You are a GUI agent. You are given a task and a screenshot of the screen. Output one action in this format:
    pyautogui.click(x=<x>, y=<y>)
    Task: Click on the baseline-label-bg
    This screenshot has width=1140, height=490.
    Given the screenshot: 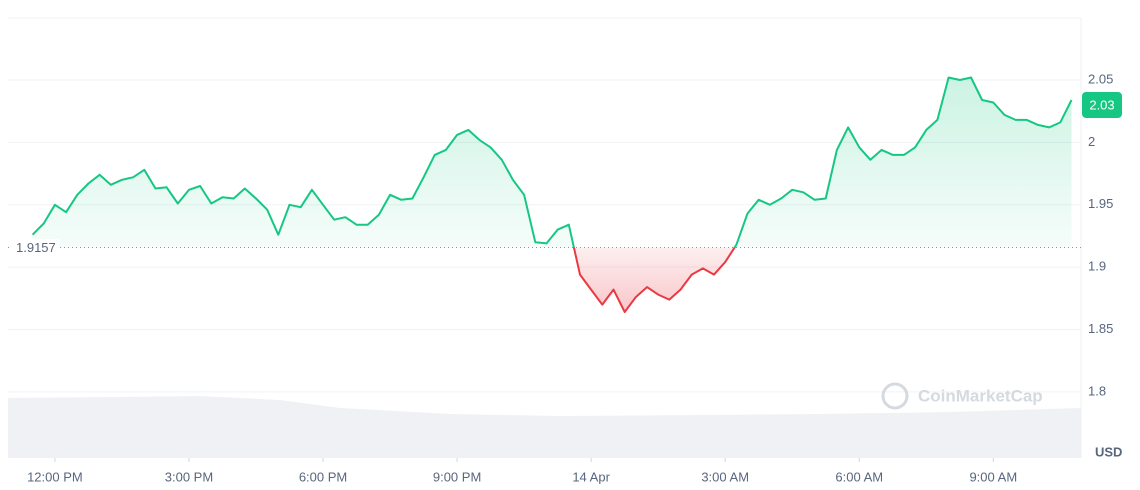 What is the action you would take?
    pyautogui.click(x=36, y=247)
    